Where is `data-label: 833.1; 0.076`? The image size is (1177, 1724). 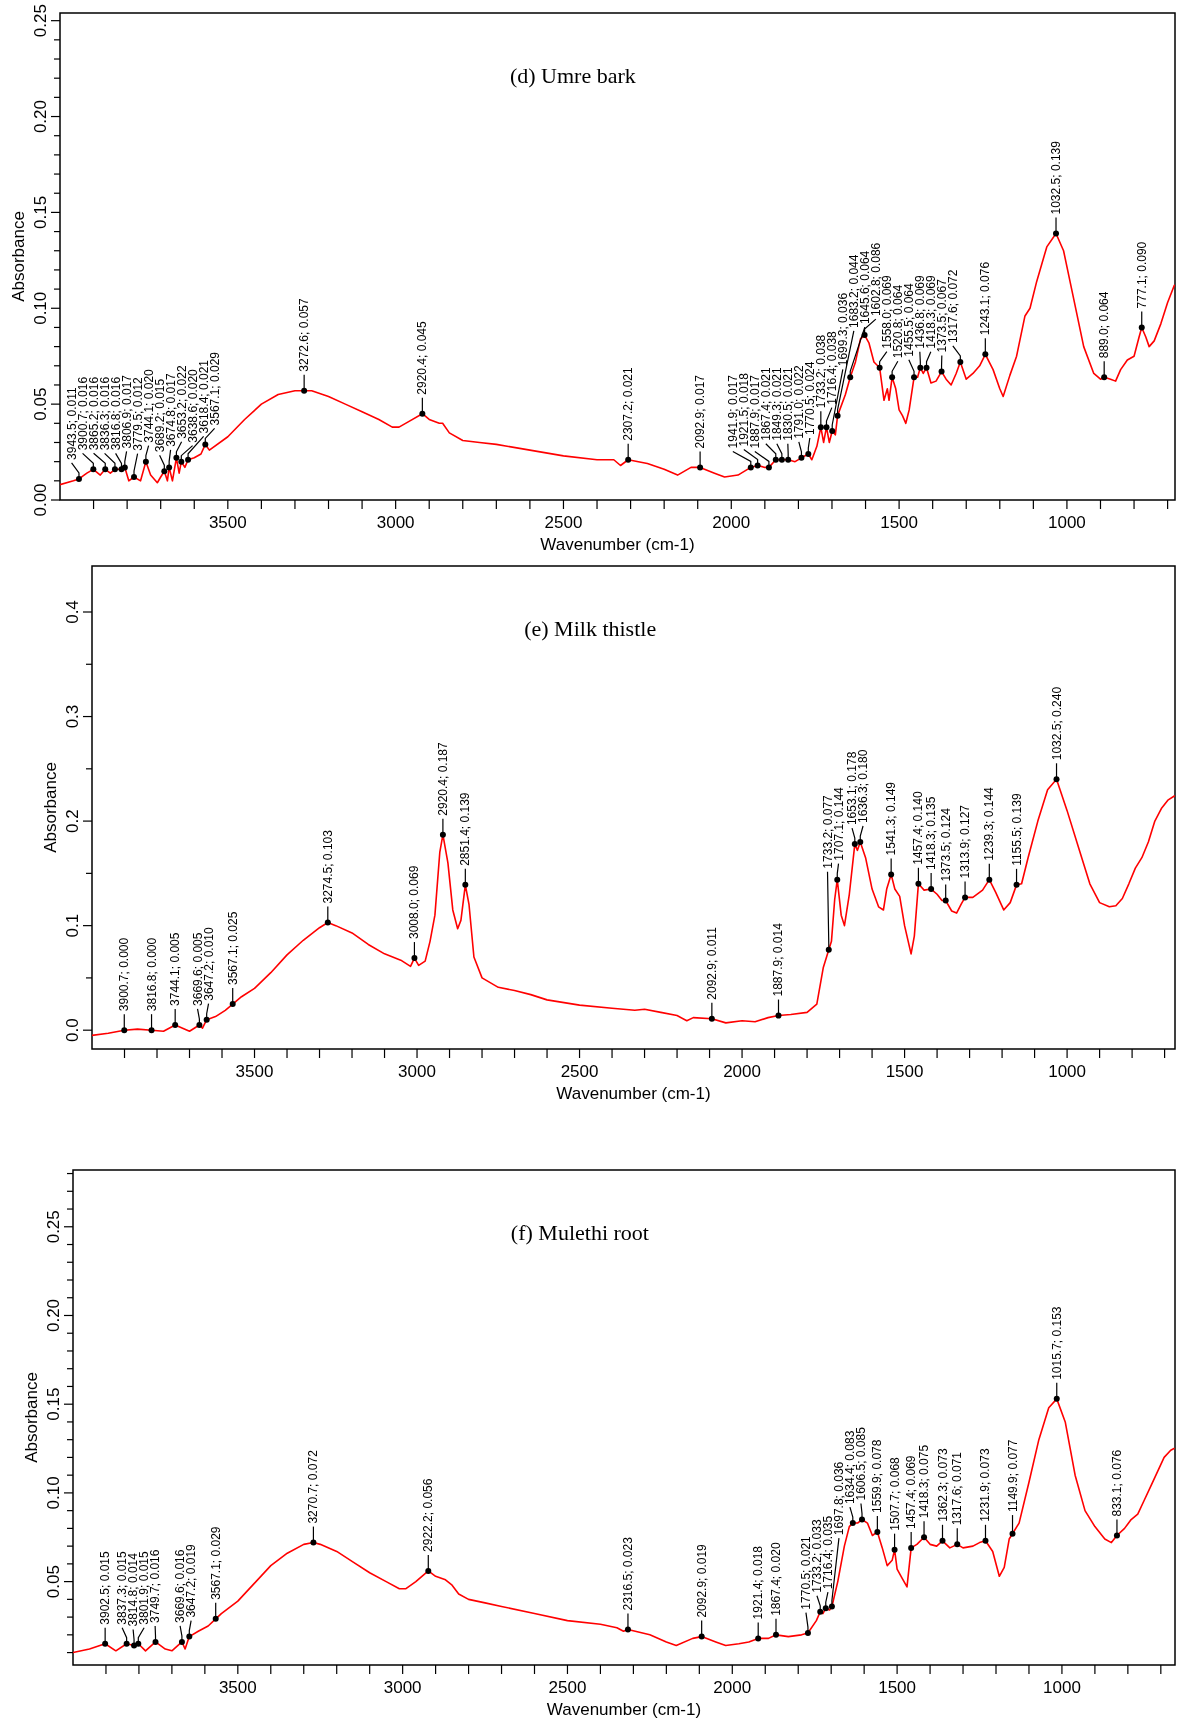 data-label: 833.1; 0.076 is located at coordinates (1116, 1483).